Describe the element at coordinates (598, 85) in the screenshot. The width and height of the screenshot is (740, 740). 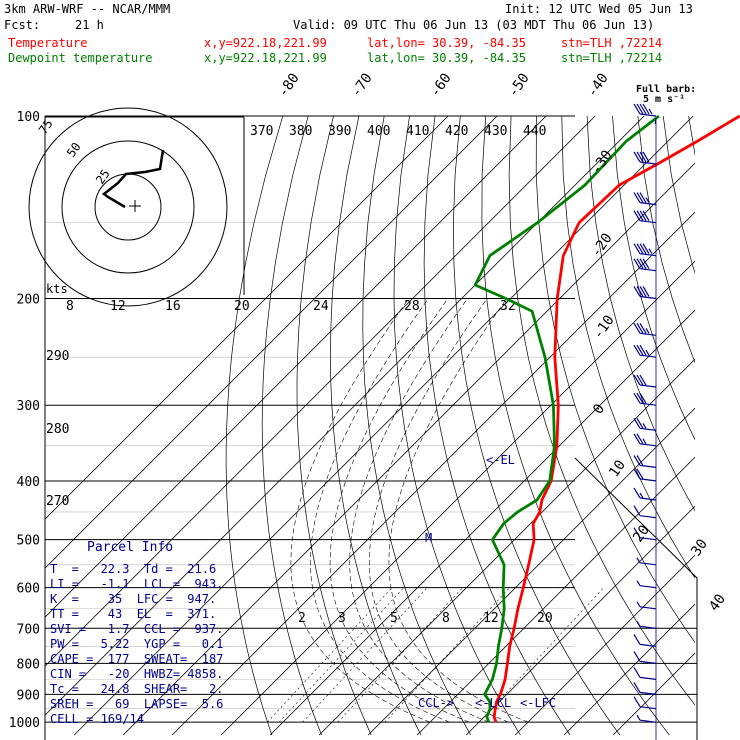
I see `isotherm-label: -40` at that location.